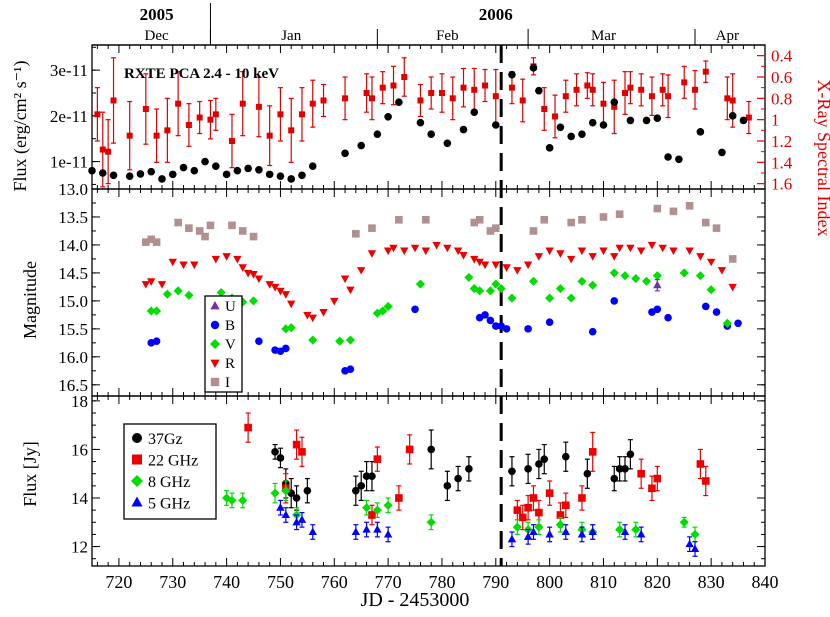  What do you see at coordinates (79, 547) in the screenshot?
I see `radio-y-tick-label: 12` at bounding box center [79, 547].